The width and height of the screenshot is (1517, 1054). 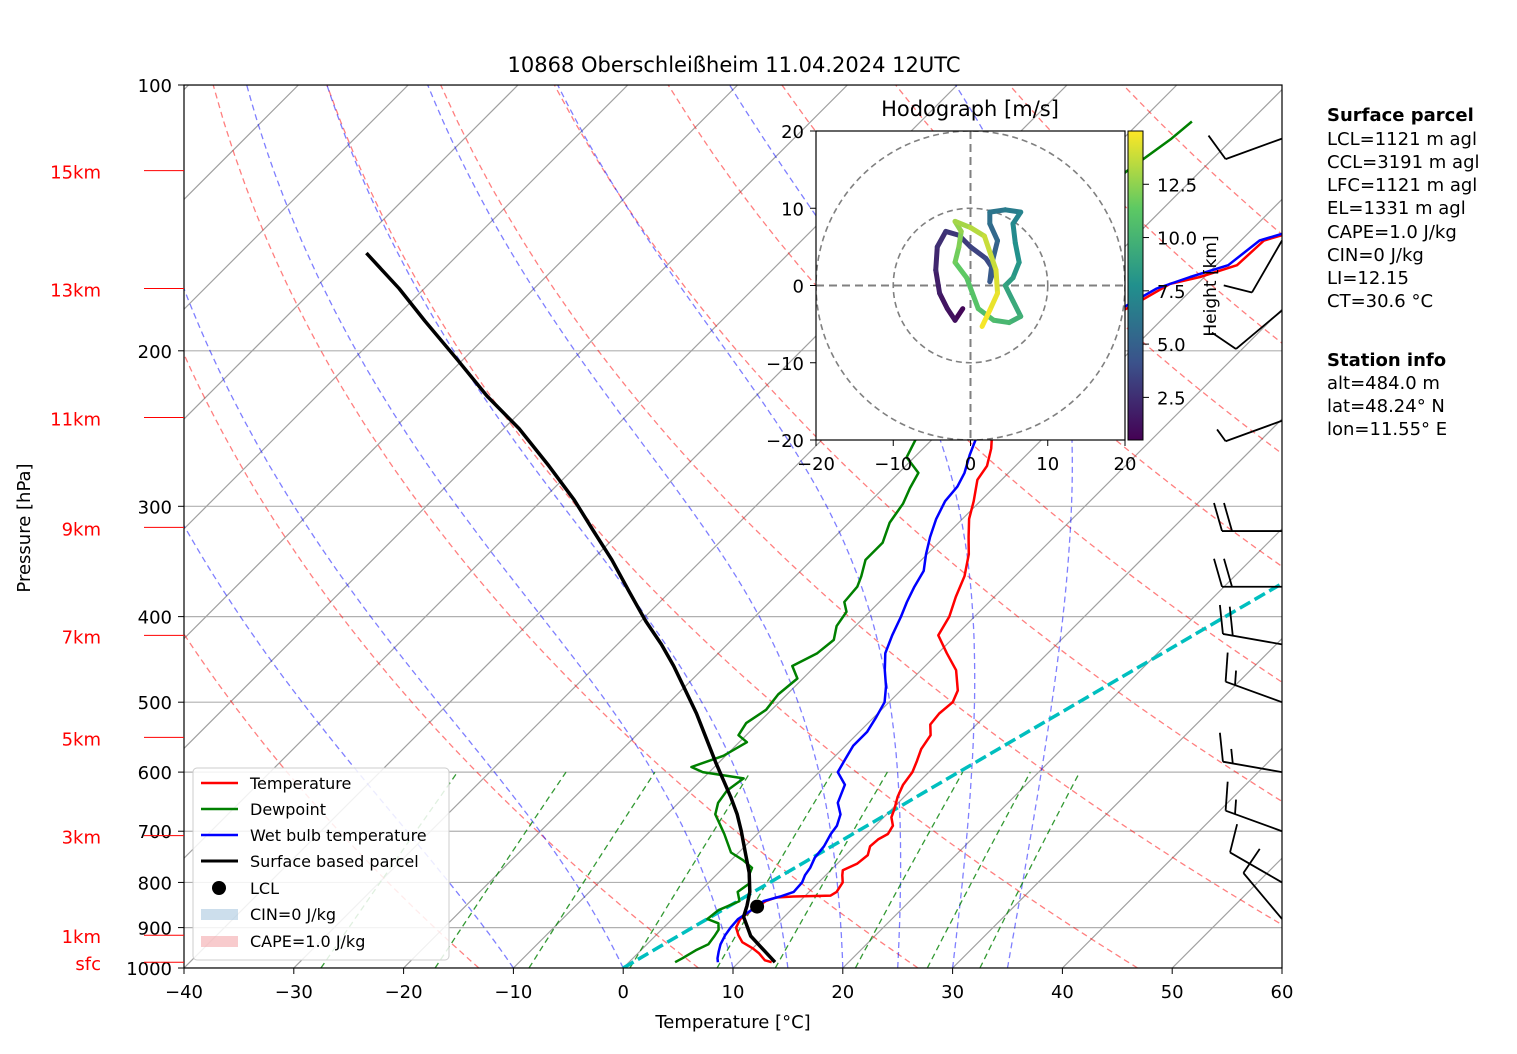 I want to click on surface-parcel-title: Surface parcel, so click(x=1400, y=115).